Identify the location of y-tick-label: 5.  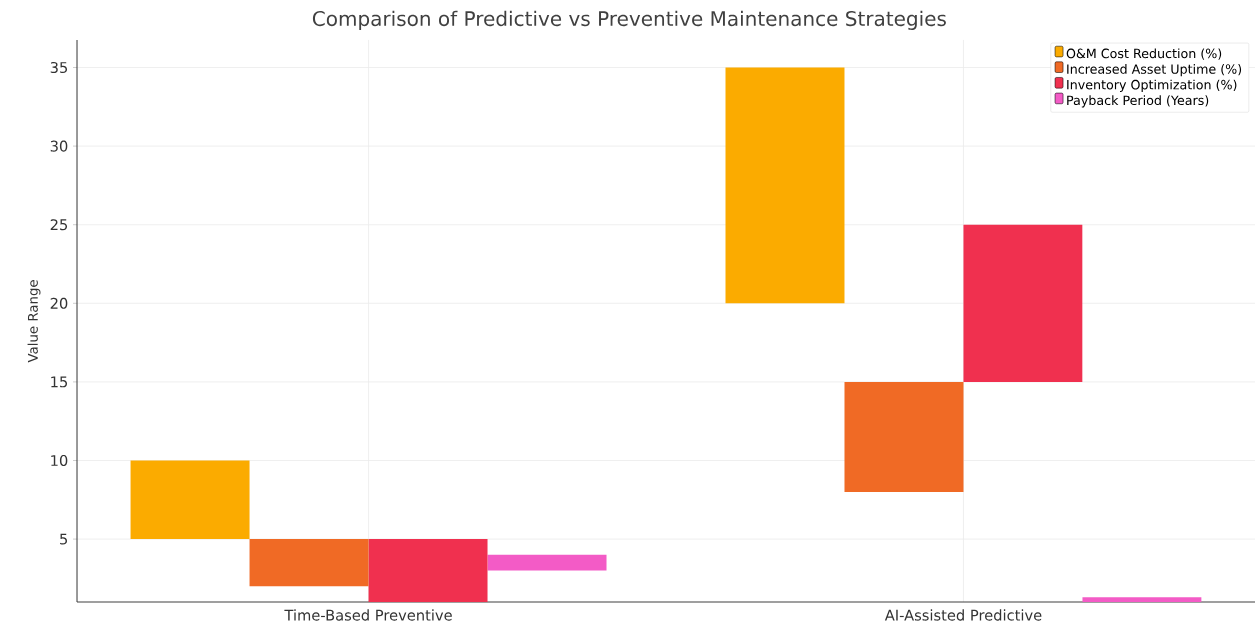
(64, 539).